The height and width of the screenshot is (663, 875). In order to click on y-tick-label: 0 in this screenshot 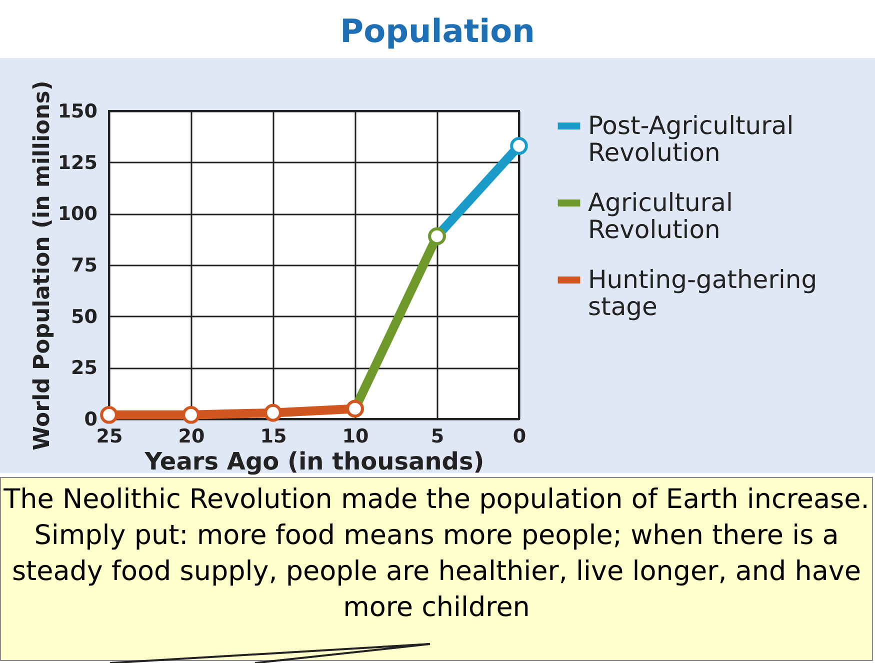, I will do `click(91, 419)`.